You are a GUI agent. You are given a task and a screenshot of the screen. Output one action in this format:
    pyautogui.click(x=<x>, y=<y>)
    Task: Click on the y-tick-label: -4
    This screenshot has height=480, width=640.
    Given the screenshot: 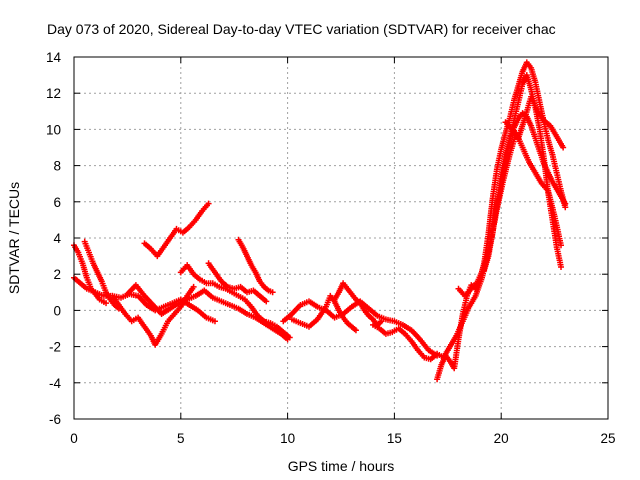 What is the action you would take?
    pyautogui.click(x=55, y=383)
    